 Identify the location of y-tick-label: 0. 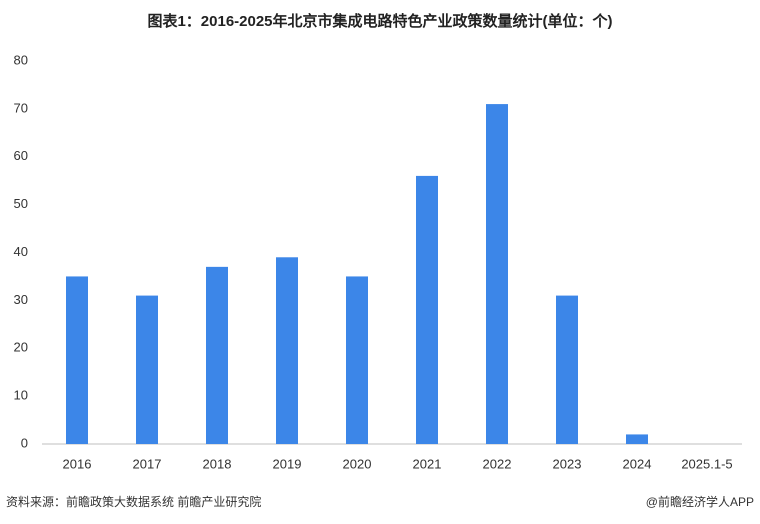
(24, 442).